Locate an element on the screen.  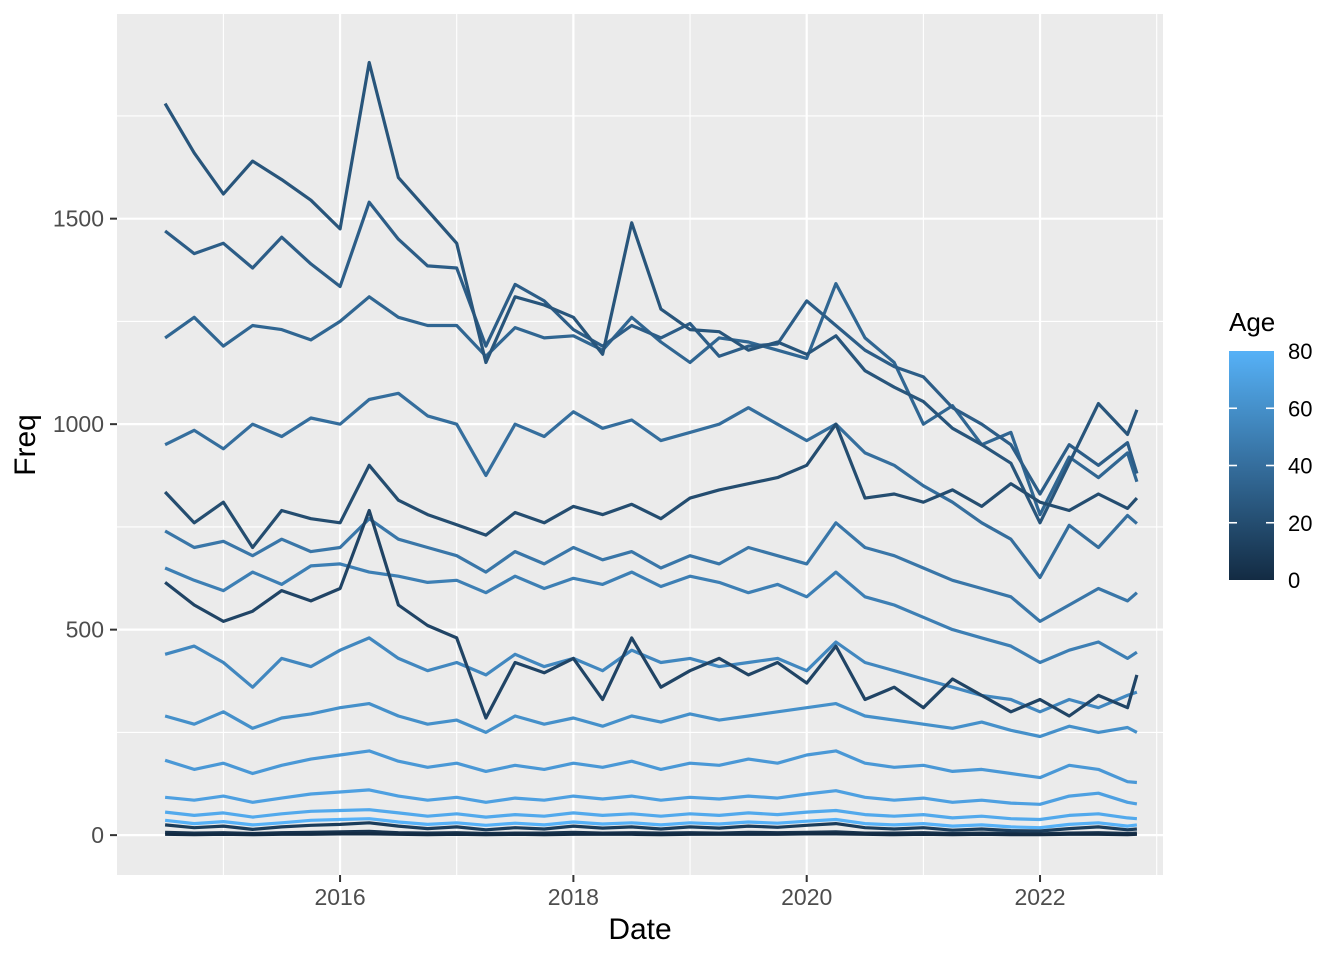
y-tick-label: 0 is located at coordinates (97, 835).